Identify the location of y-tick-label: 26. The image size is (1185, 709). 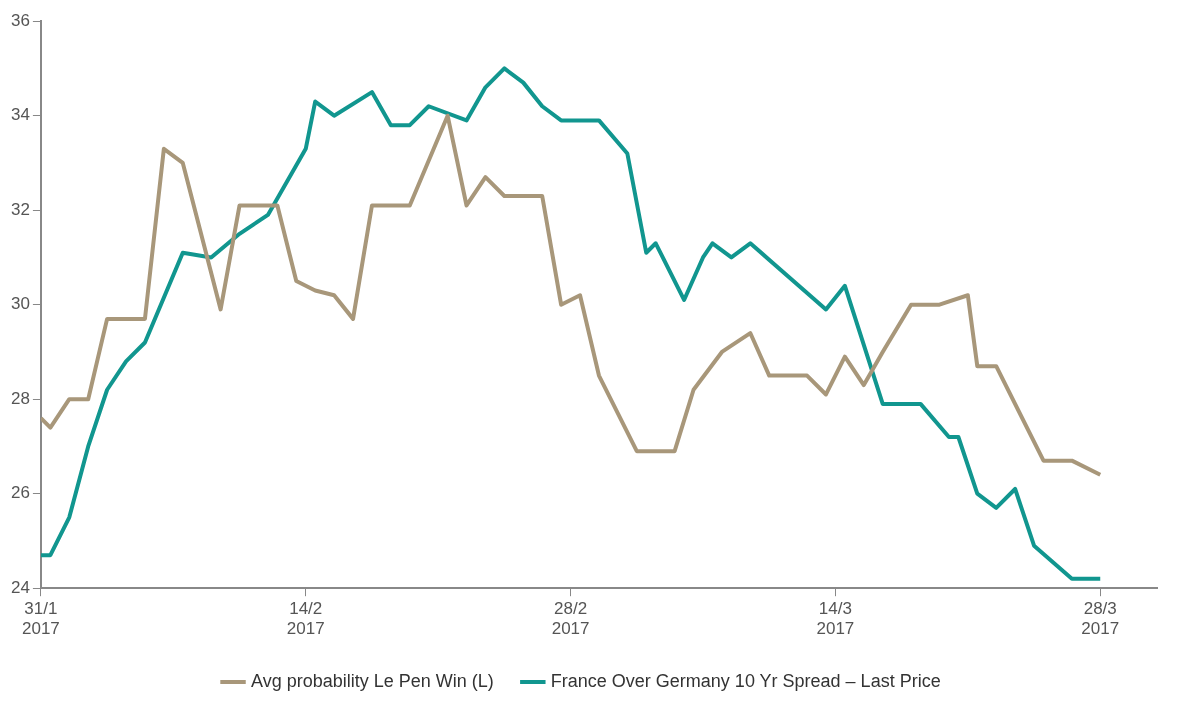
(20, 493).